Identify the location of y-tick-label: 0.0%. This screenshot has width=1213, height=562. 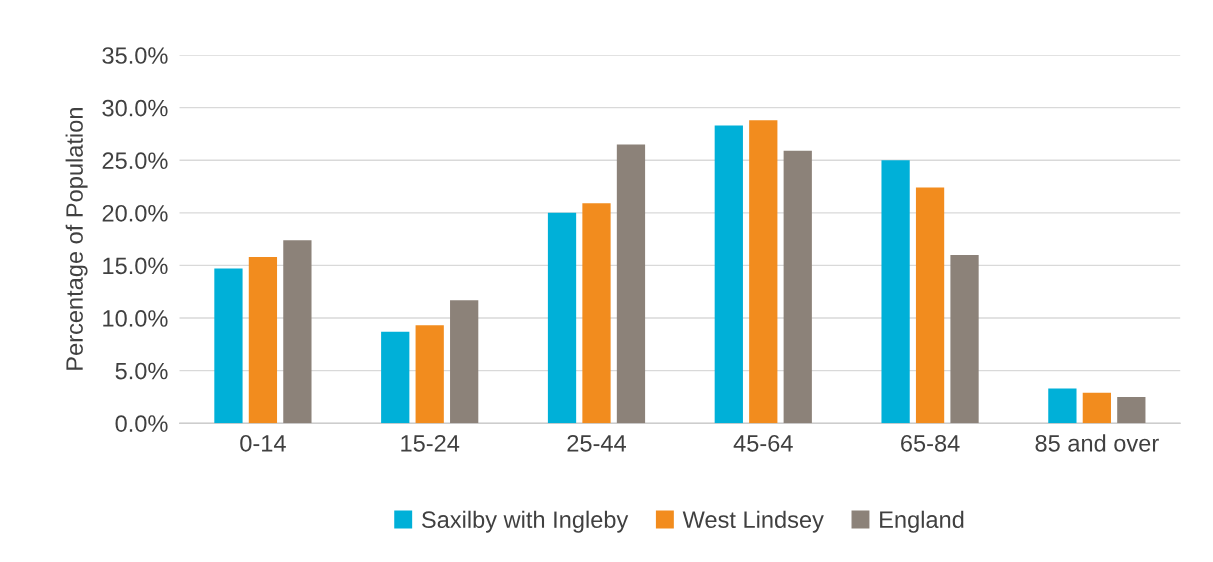
(141, 423).